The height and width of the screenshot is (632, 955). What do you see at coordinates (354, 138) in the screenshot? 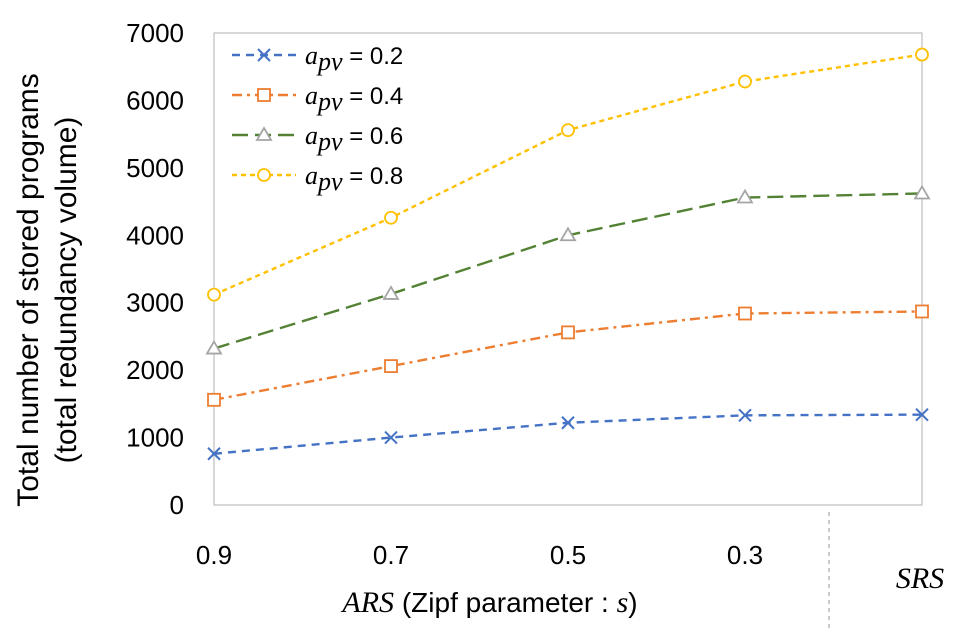
I see `legend-label: apv = 0.6` at bounding box center [354, 138].